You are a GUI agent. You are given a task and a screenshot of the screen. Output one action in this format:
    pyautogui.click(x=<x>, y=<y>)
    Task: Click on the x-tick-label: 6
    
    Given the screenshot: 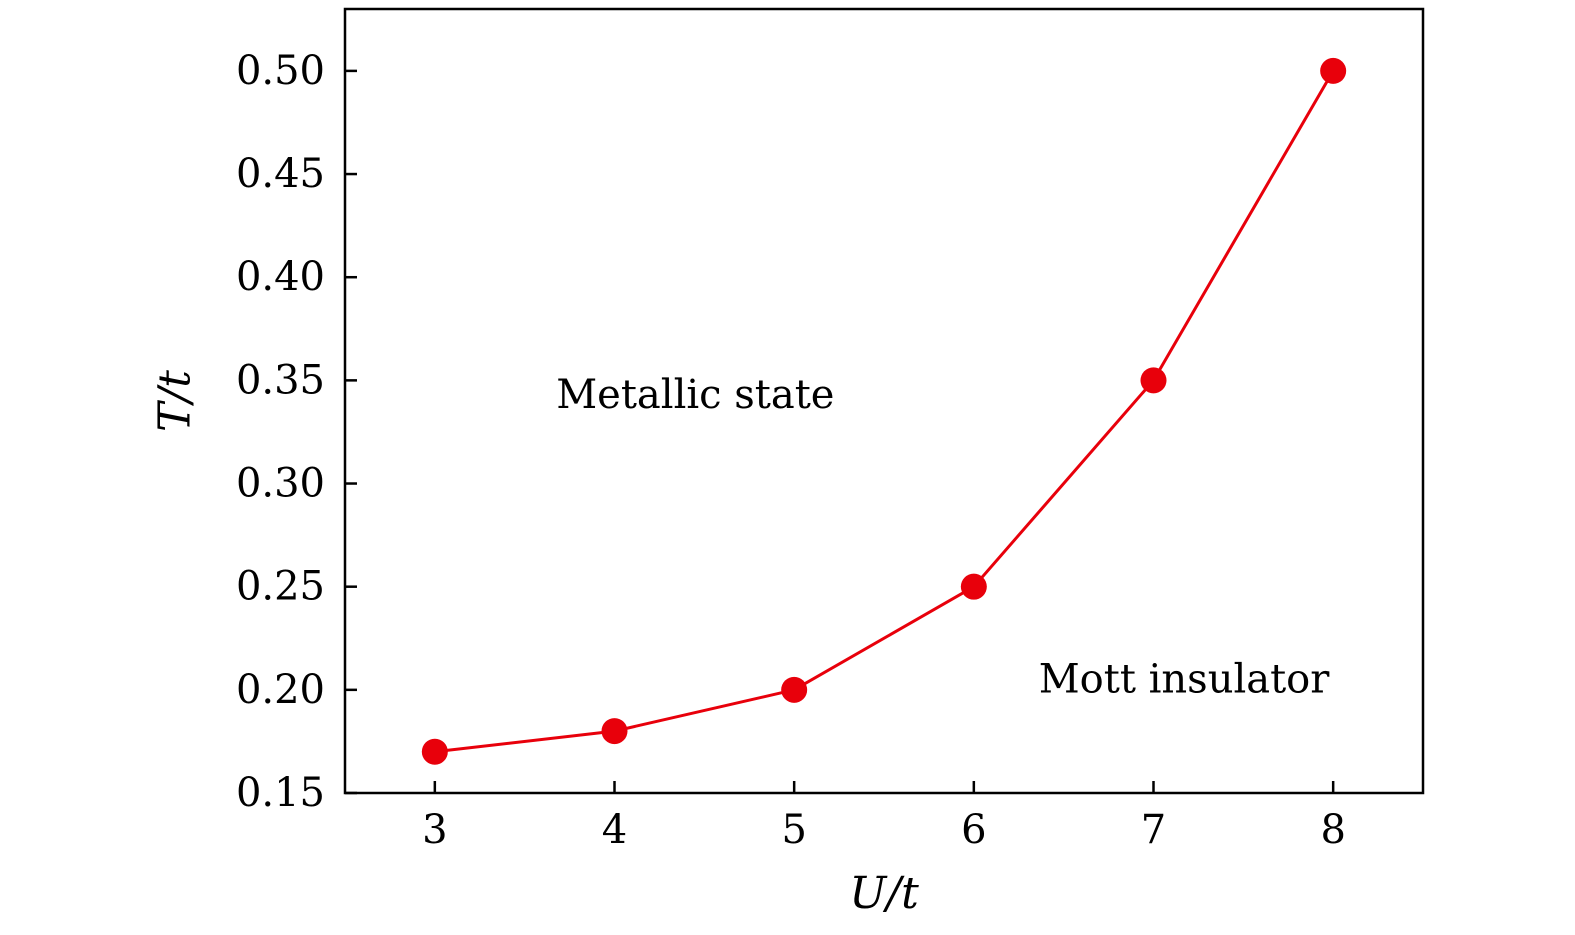 What is the action you would take?
    pyautogui.click(x=973, y=830)
    